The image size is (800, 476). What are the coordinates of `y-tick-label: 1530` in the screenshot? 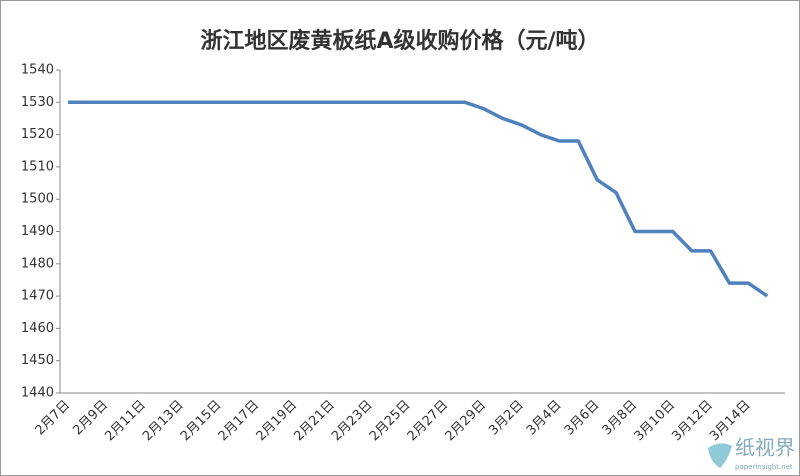 It's located at (37, 102).